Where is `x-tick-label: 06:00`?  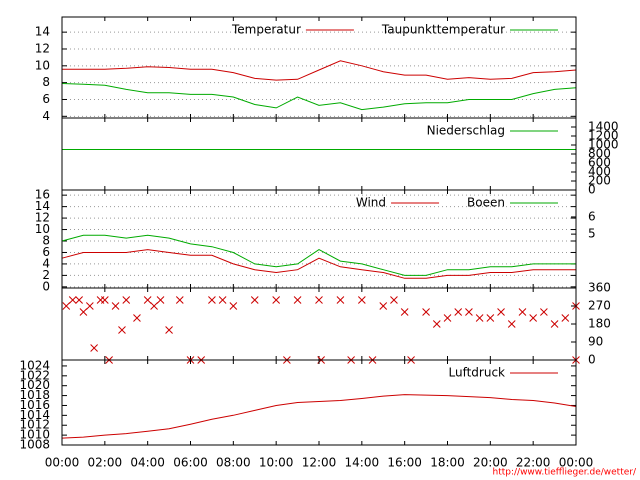
x-tick-label: 06:00 is located at coordinates (190, 463).